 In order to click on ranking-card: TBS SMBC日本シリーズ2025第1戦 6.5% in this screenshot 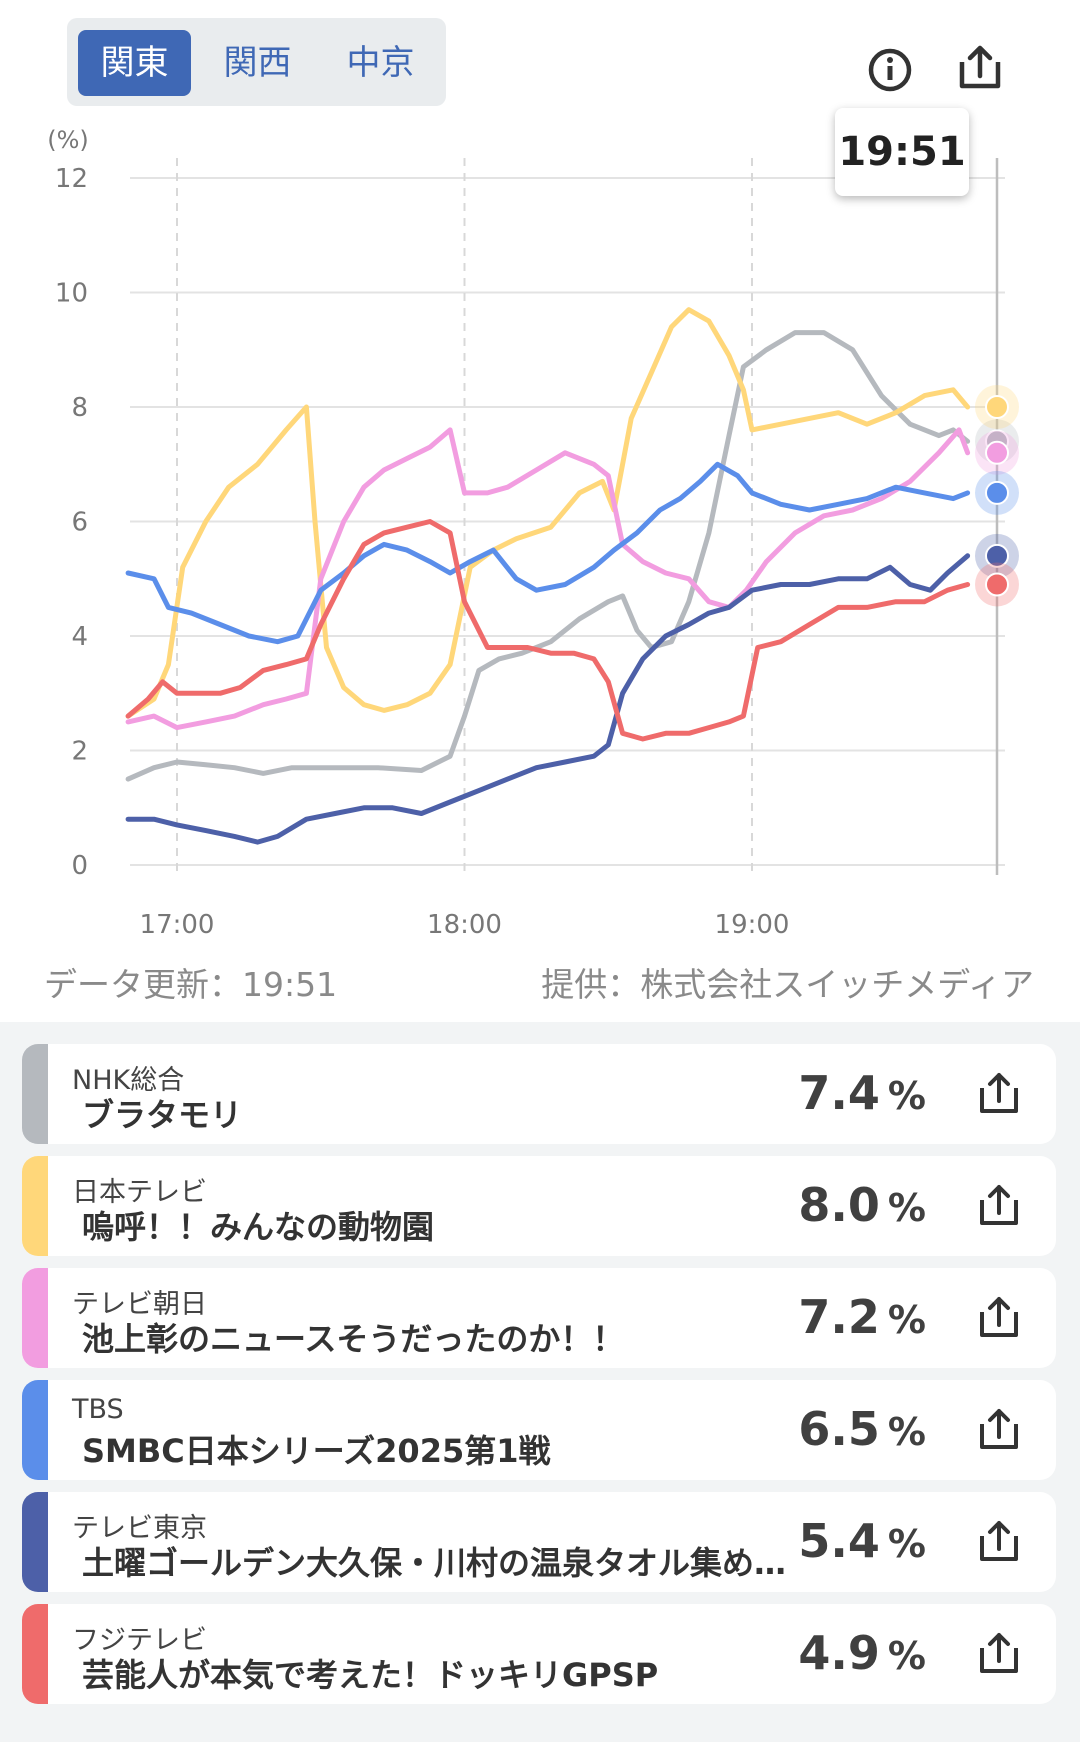, I will do `click(539, 1430)`.